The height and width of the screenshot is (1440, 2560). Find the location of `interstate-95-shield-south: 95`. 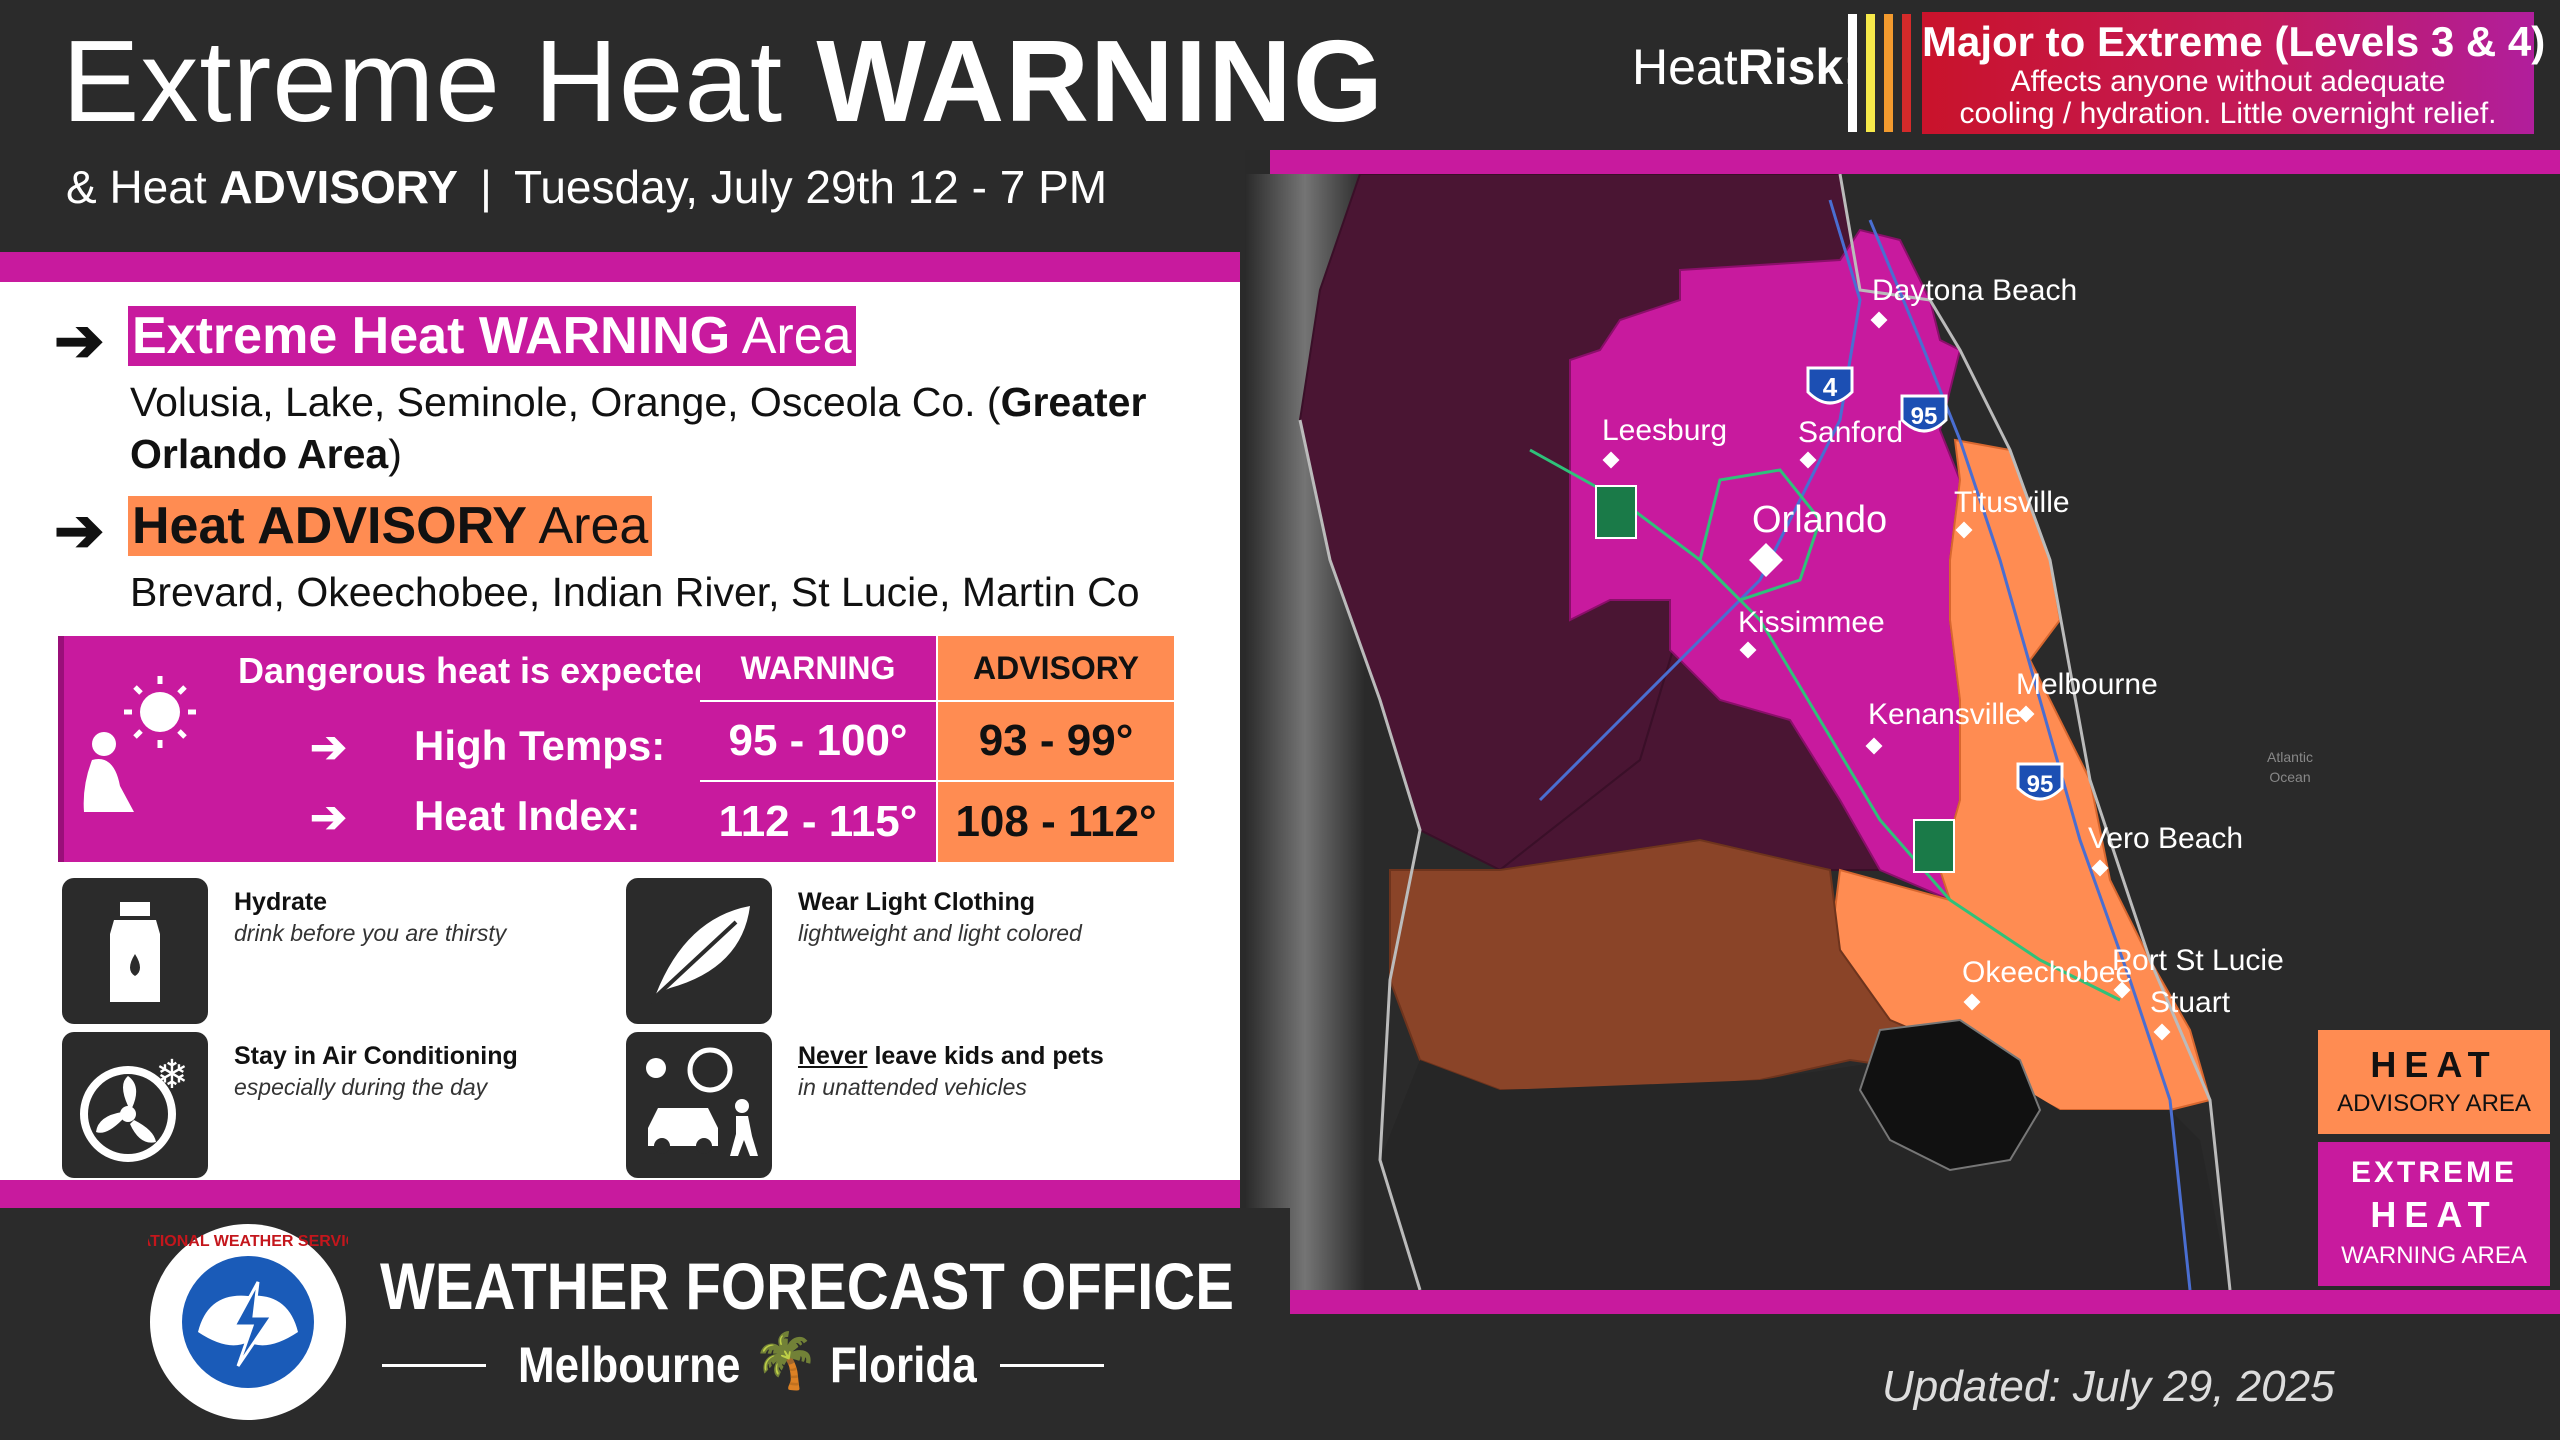

interstate-95-shield-south: 95 is located at coordinates (2040, 781).